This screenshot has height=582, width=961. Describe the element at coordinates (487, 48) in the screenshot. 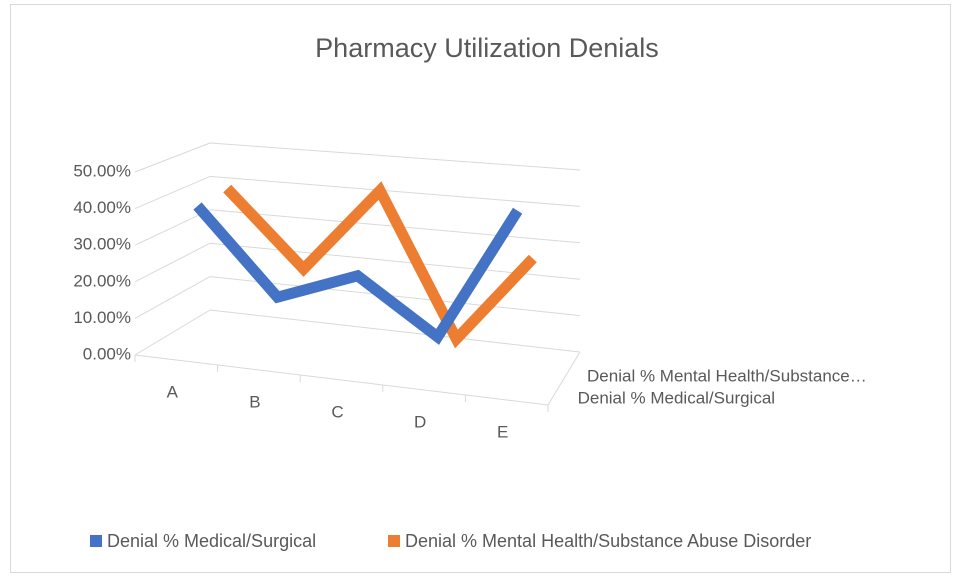

I see `chart-title: Pharmacy Utilization Denials` at that location.